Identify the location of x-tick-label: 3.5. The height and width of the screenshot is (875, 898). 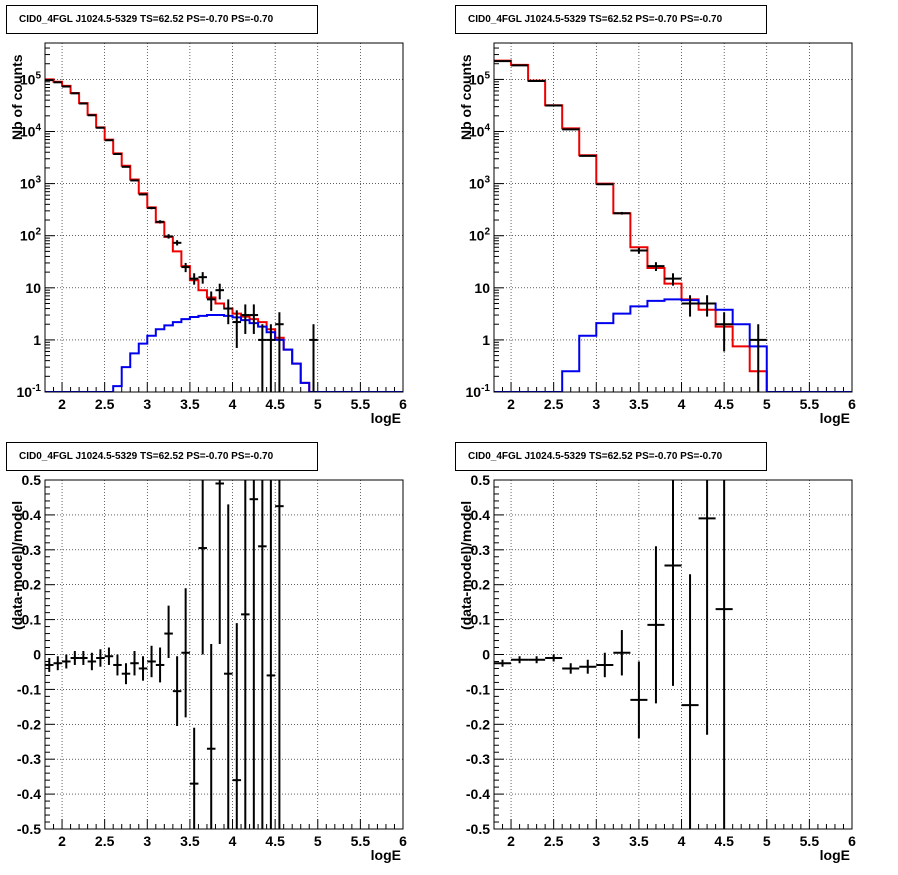
(190, 404).